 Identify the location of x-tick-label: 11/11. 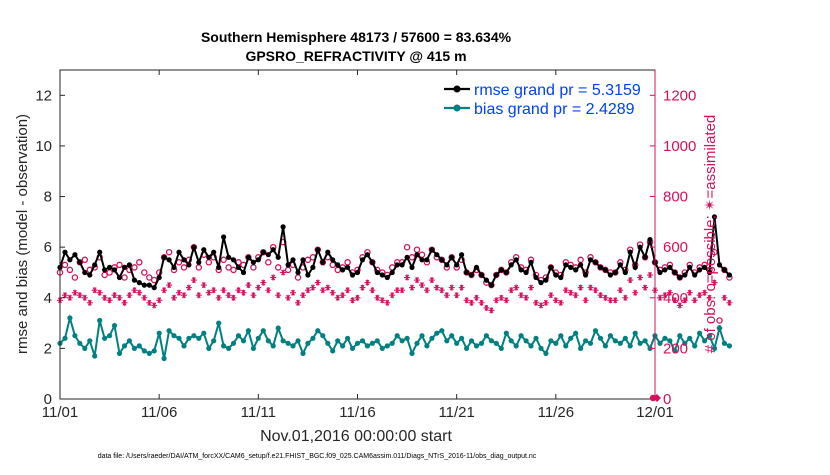
(258, 412).